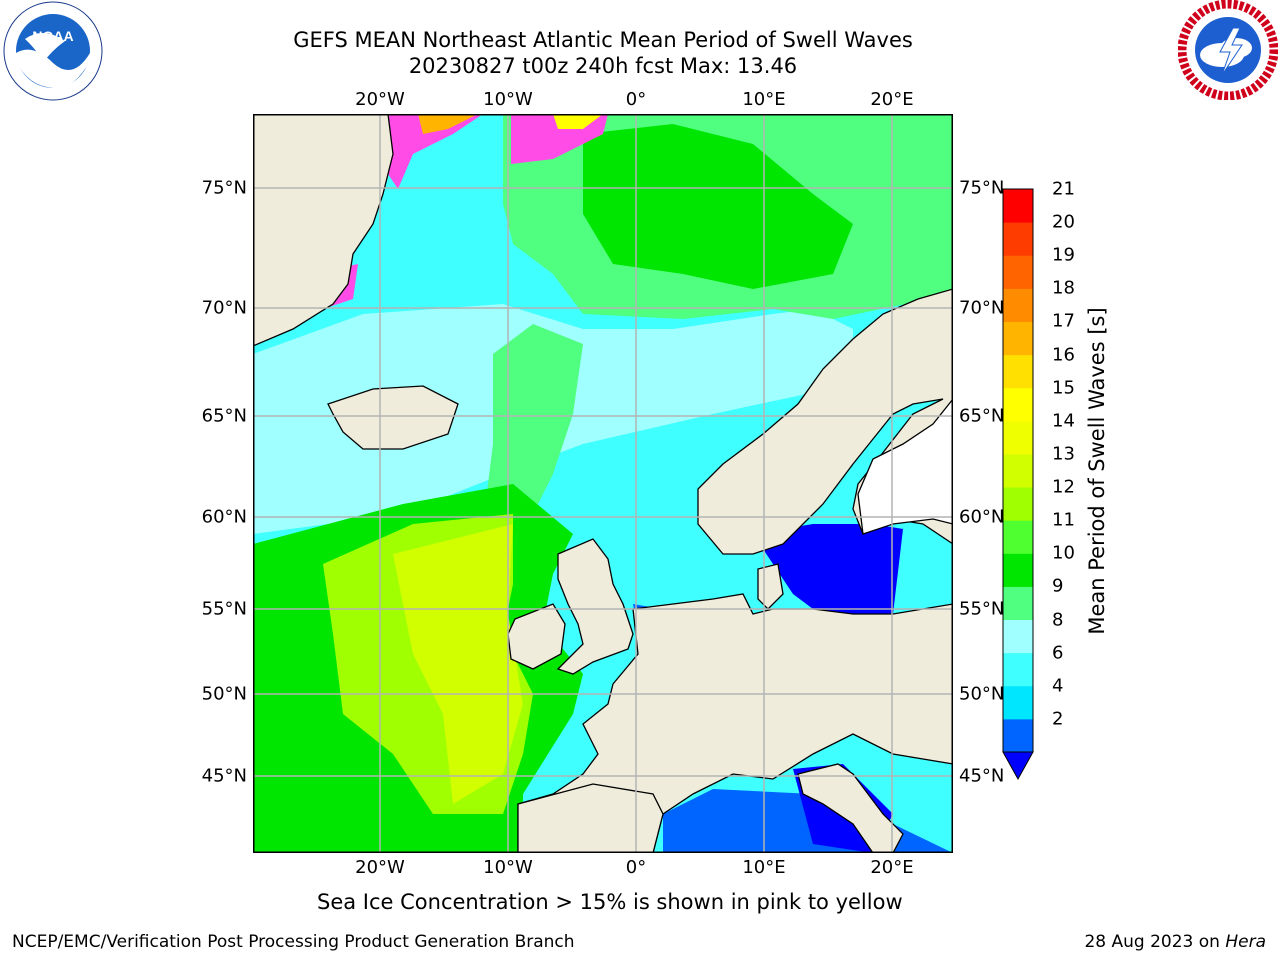 This screenshot has width=1280, height=960. What do you see at coordinates (1097, 471) in the screenshot?
I see `colorbar-title: Mean Period of Swell Waves [s]` at bounding box center [1097, 471].